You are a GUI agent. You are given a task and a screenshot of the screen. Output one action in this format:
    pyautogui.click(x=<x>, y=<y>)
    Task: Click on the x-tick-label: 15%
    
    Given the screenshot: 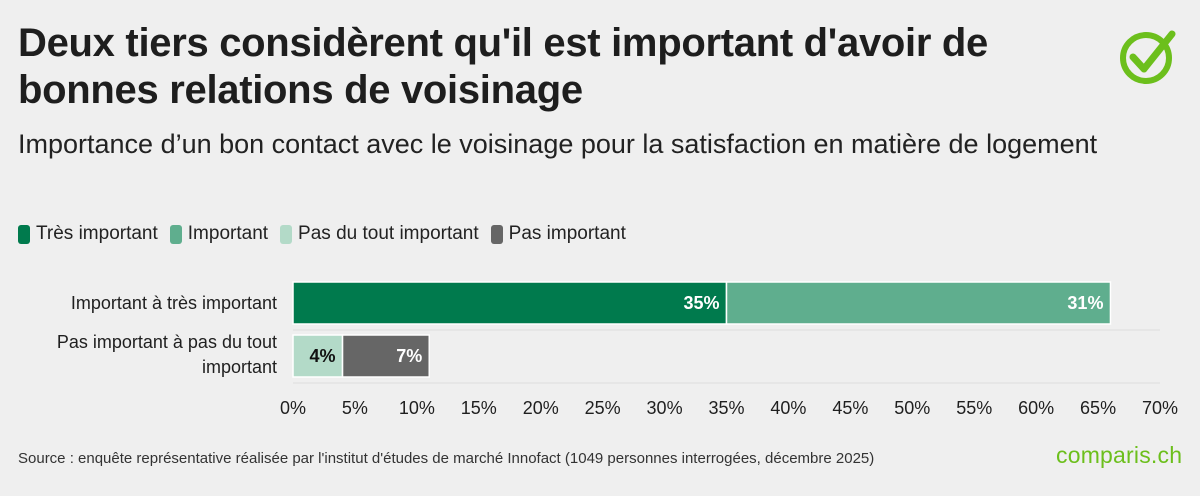 What is the action you would take?
    pyautogui.click(x=479, y=408)
    